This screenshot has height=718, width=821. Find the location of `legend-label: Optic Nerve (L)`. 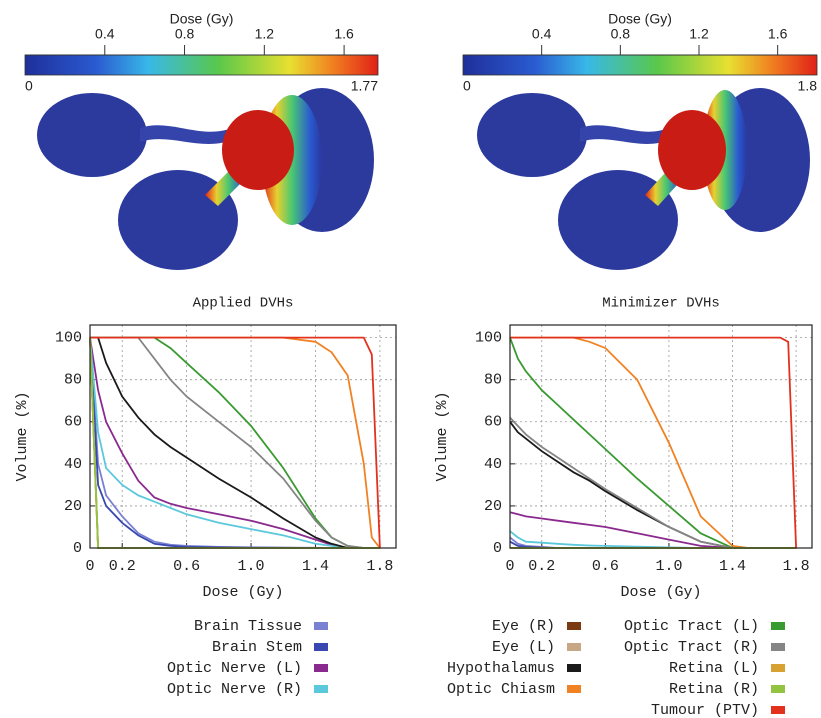

legend-label: Optic Nerve (L) is located at coordinates (234, 668).